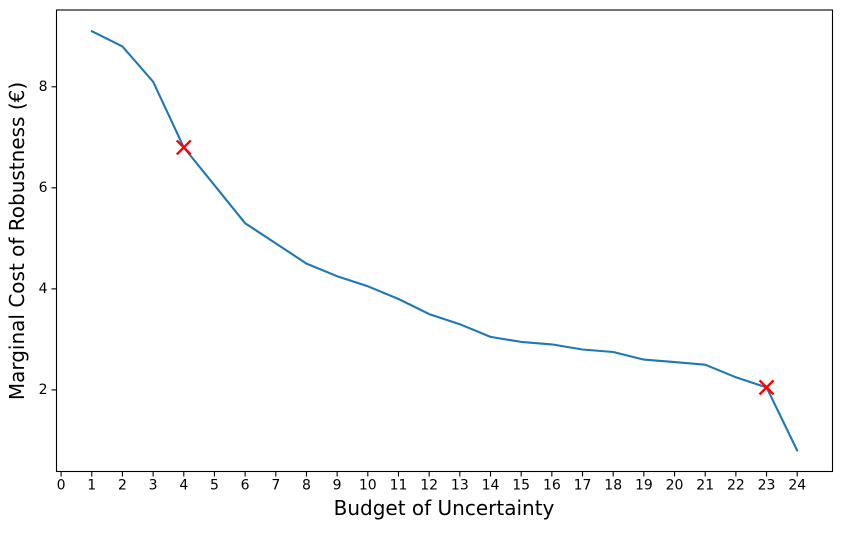 The image size is (842, 534). Describe the element at coordinates (91, 486) in the screenshot. I see `x-axis-tick-label: 1` at that location.